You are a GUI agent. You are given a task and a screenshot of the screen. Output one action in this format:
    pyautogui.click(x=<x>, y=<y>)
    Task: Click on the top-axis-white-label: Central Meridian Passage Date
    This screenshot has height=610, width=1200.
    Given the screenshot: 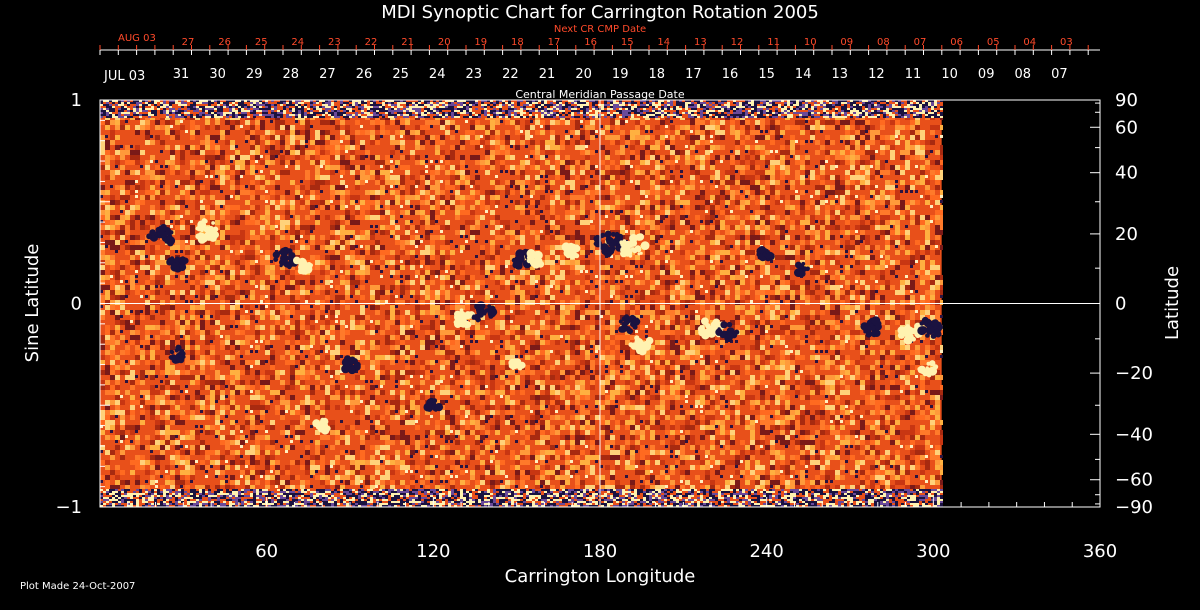 What is the action you would take?
    pyautogui.click(x=599, y=94)
    